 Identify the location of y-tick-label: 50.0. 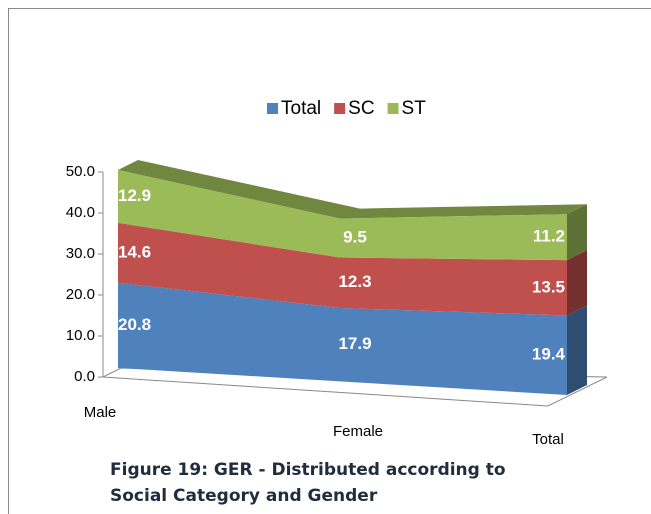
(80, 171).